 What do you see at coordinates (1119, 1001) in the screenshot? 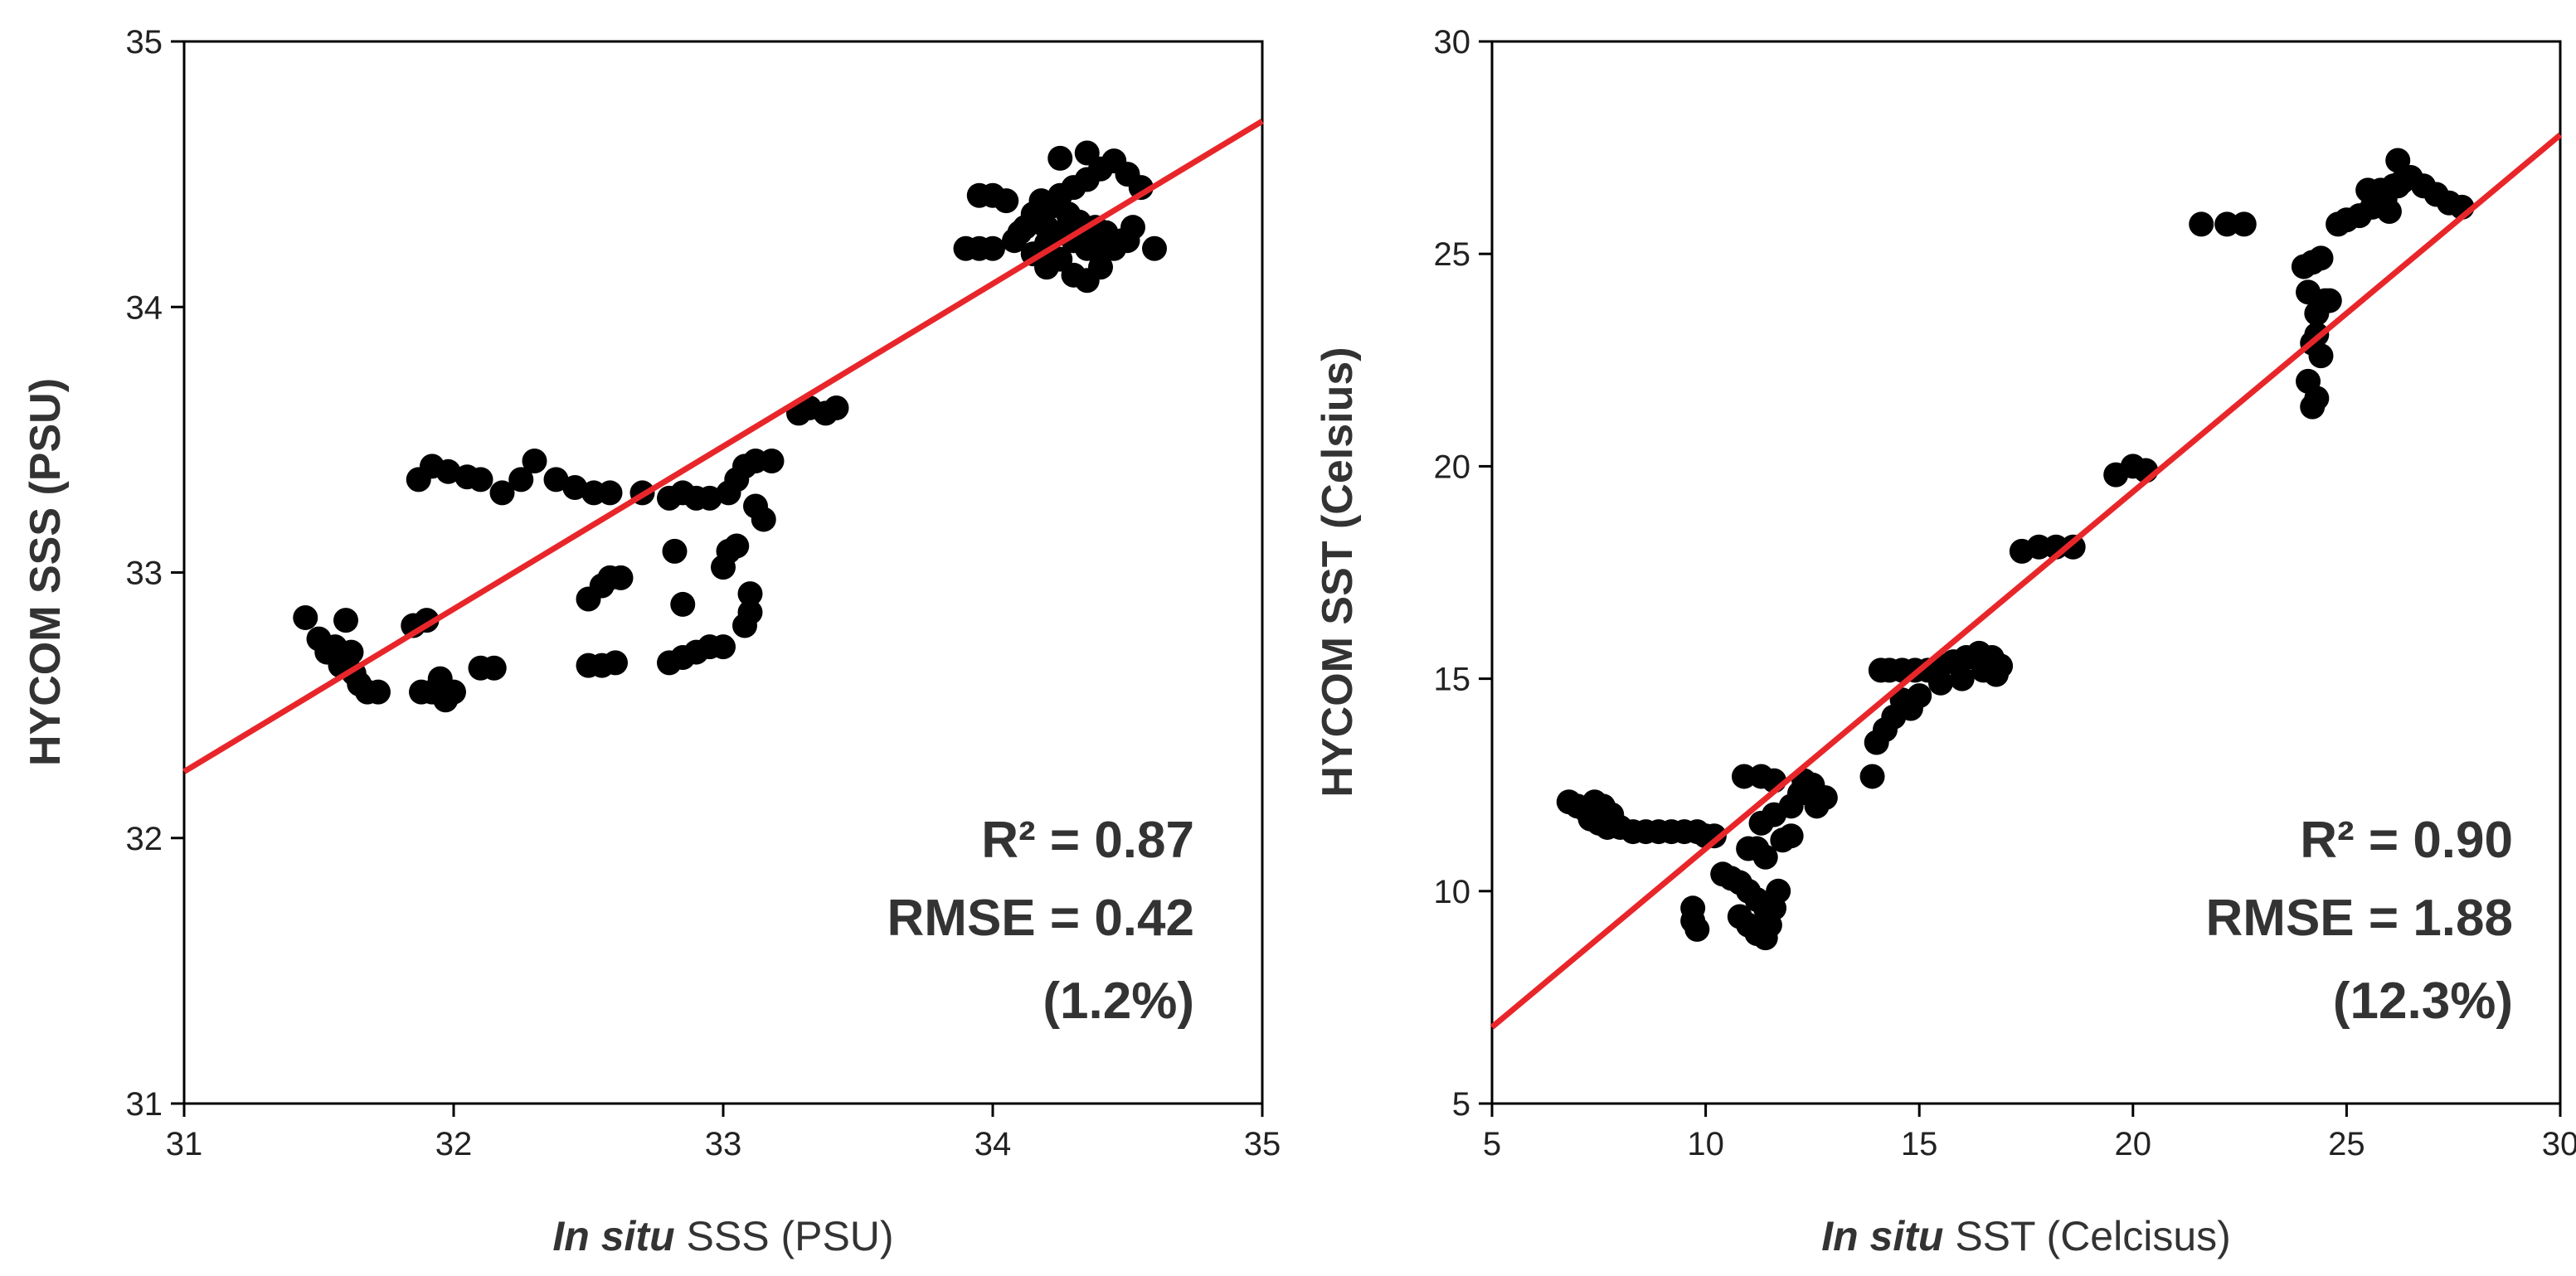
I see `left-pct-stat: (1.2%)` at bounding box center [1119, 1001].